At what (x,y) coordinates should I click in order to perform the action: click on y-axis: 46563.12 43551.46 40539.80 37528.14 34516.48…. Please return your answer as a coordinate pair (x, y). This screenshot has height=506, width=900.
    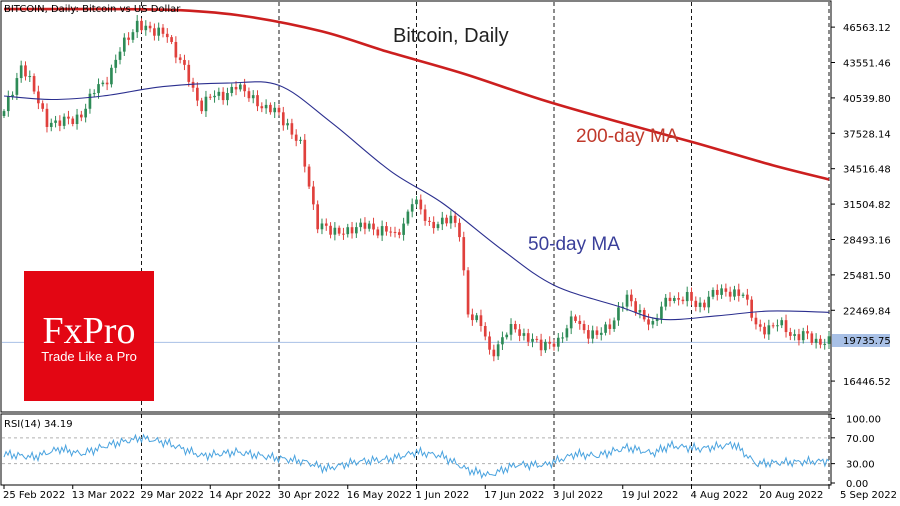
    Looking at the image, I should click on (861, 256).